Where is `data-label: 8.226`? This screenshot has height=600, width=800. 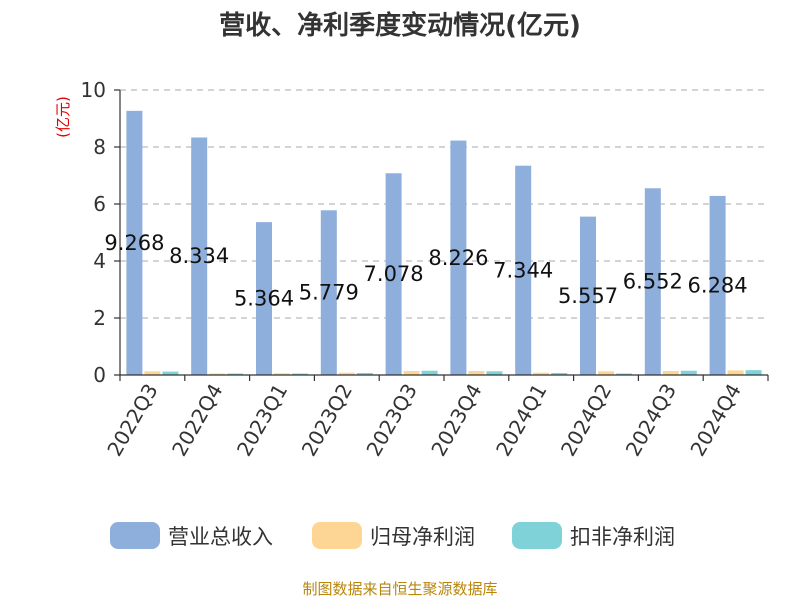
data-label: 8.226 is located at coordinates (458, 258).